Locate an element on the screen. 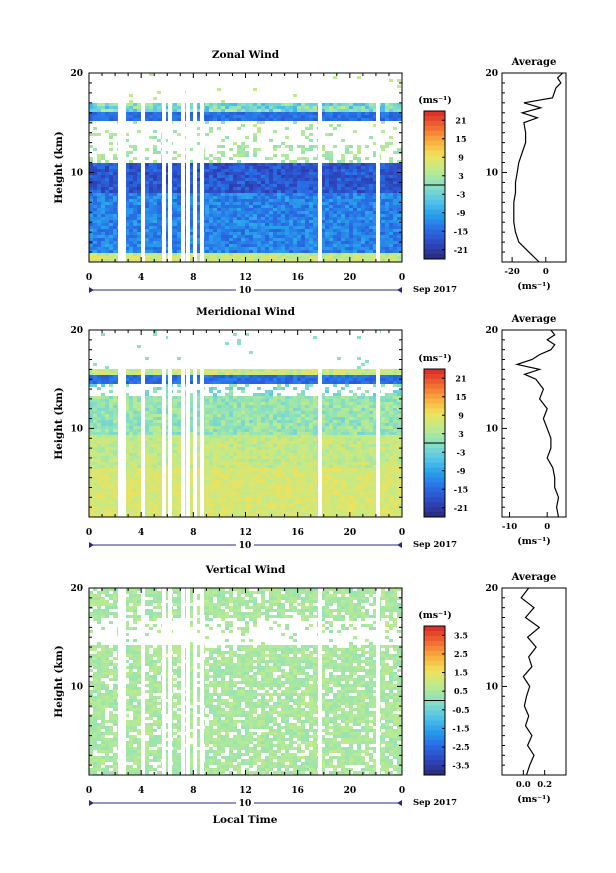 This screenshot has height=873, width=616. avg-x-tick-label: -10 is located at coordinates (509, 527).